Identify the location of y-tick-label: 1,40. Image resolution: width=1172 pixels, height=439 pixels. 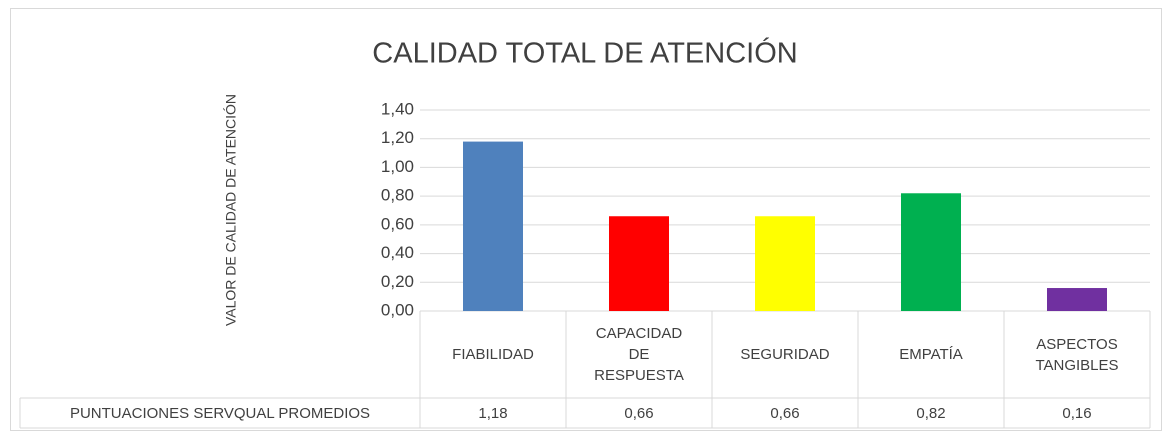
(397, 108).